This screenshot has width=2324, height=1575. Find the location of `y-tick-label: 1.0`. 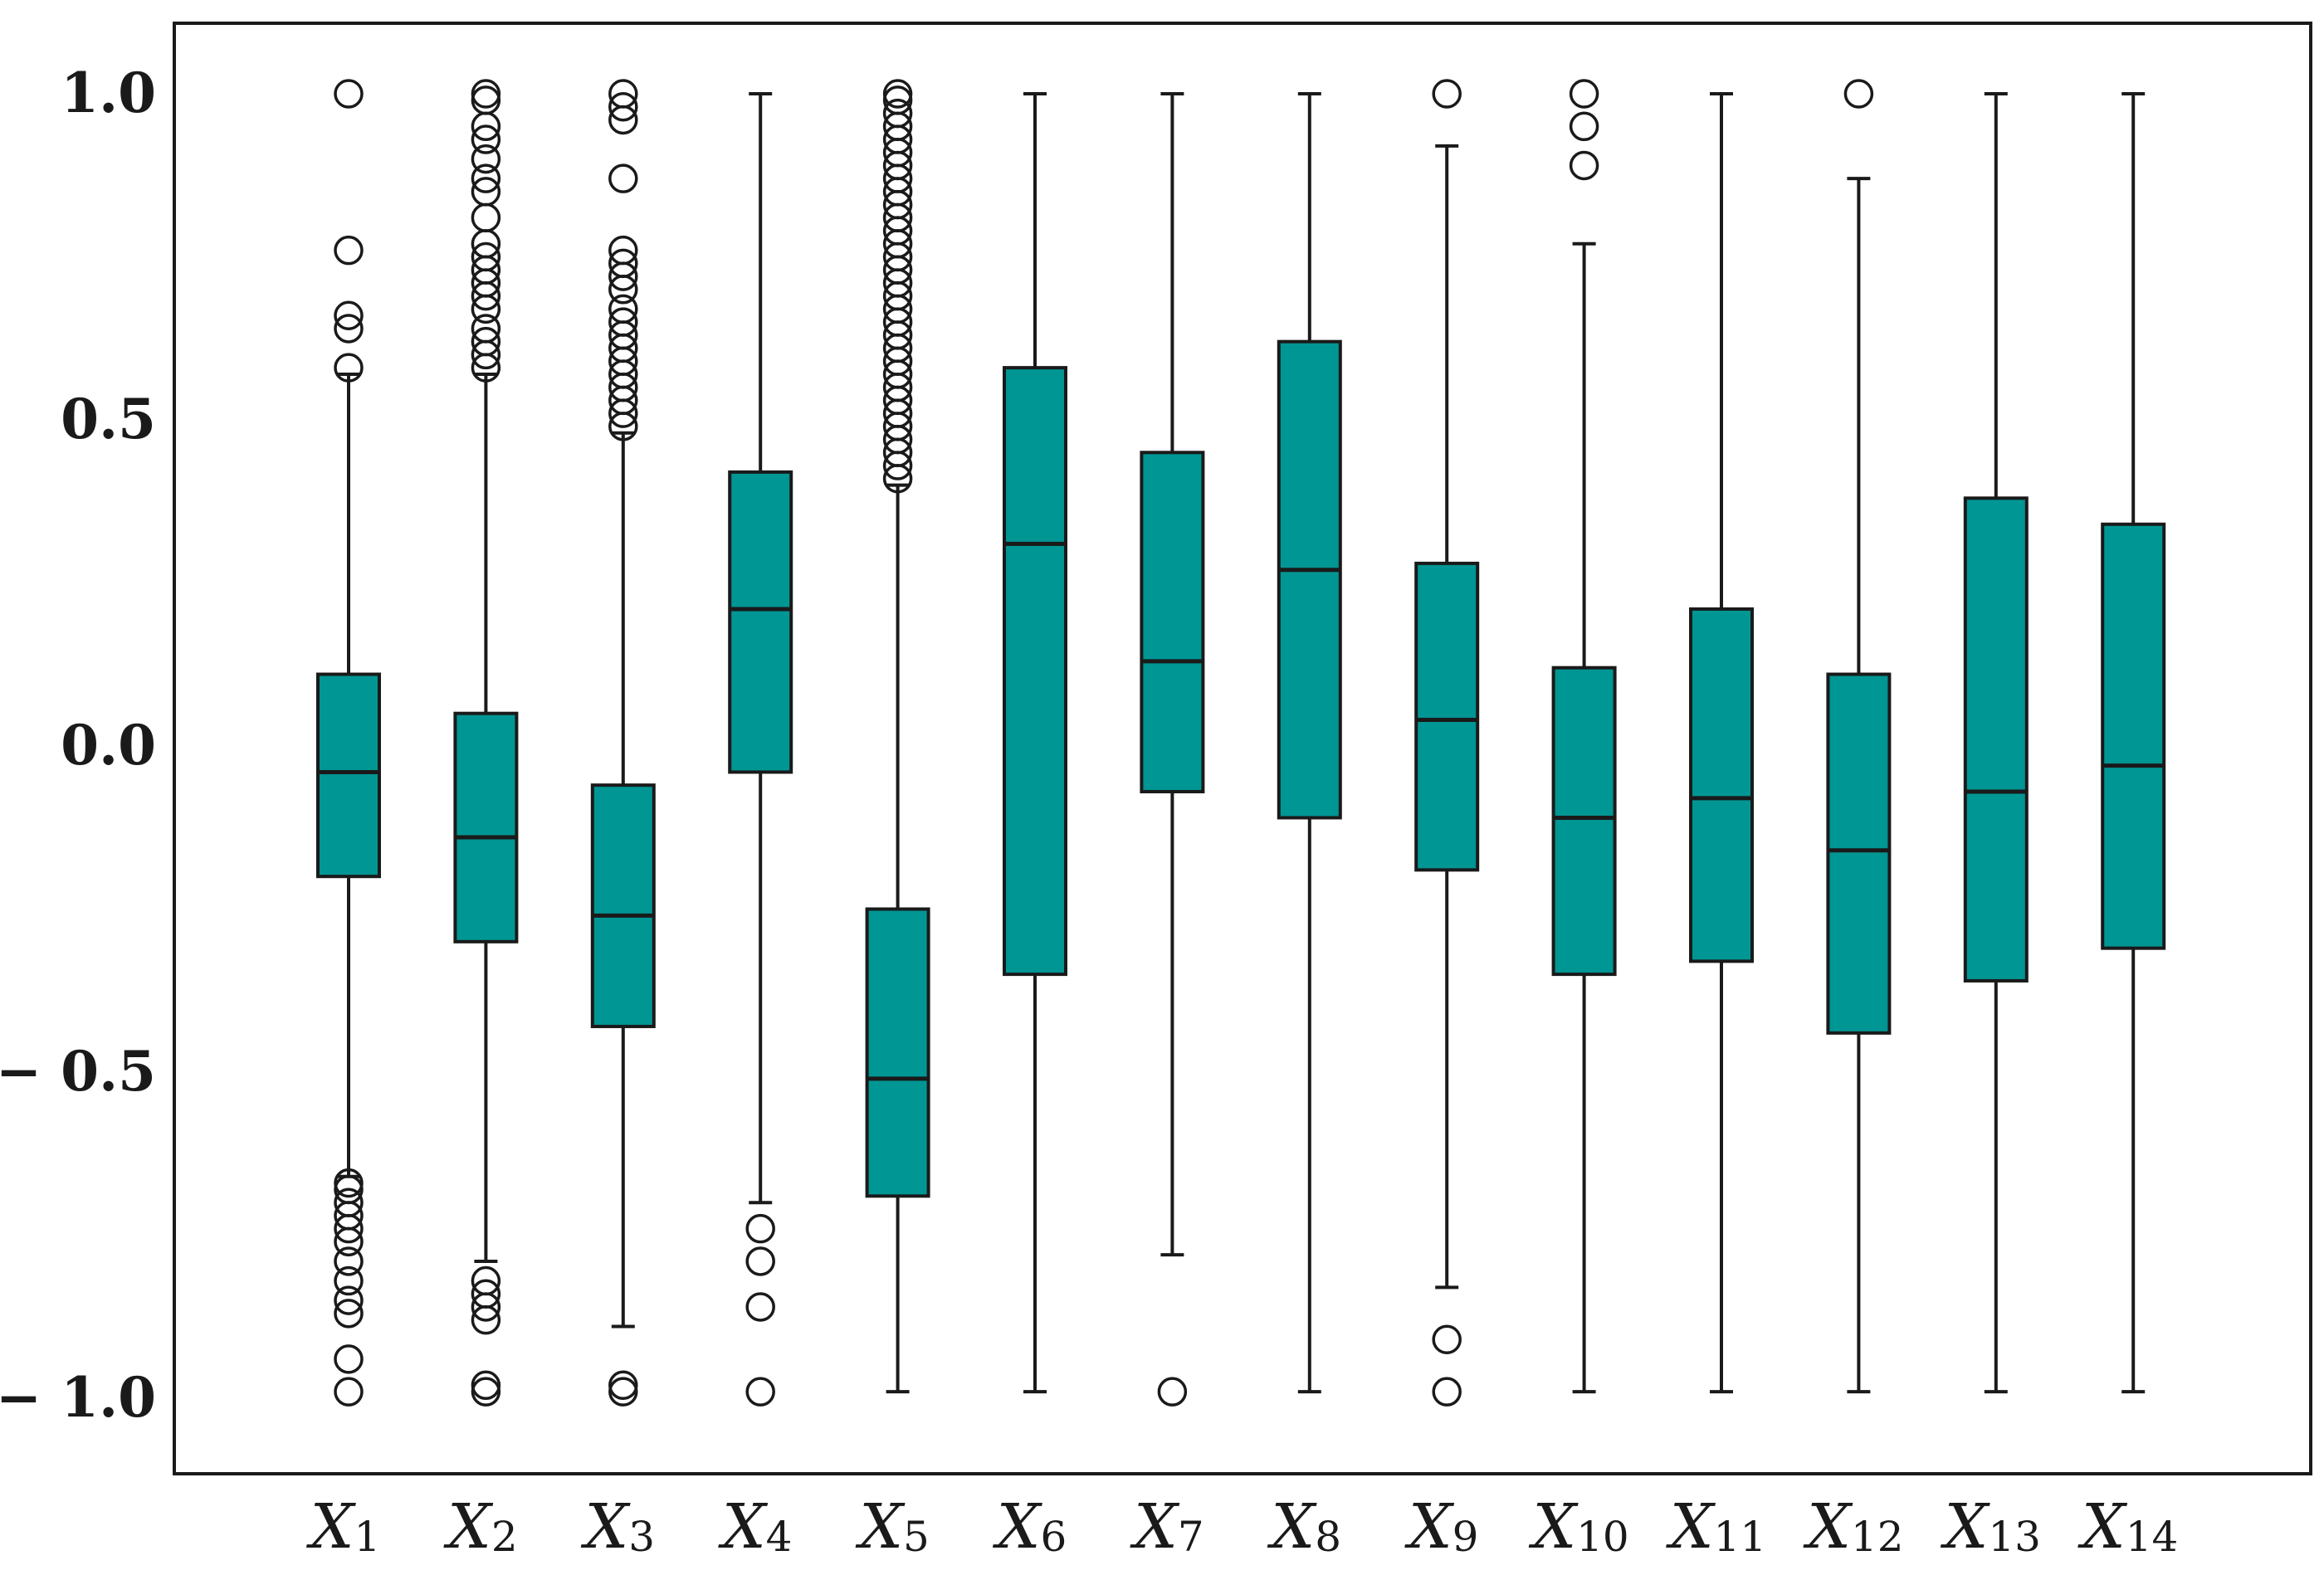

y-tick-label: 1.0 is located at coordinates (109, 93).